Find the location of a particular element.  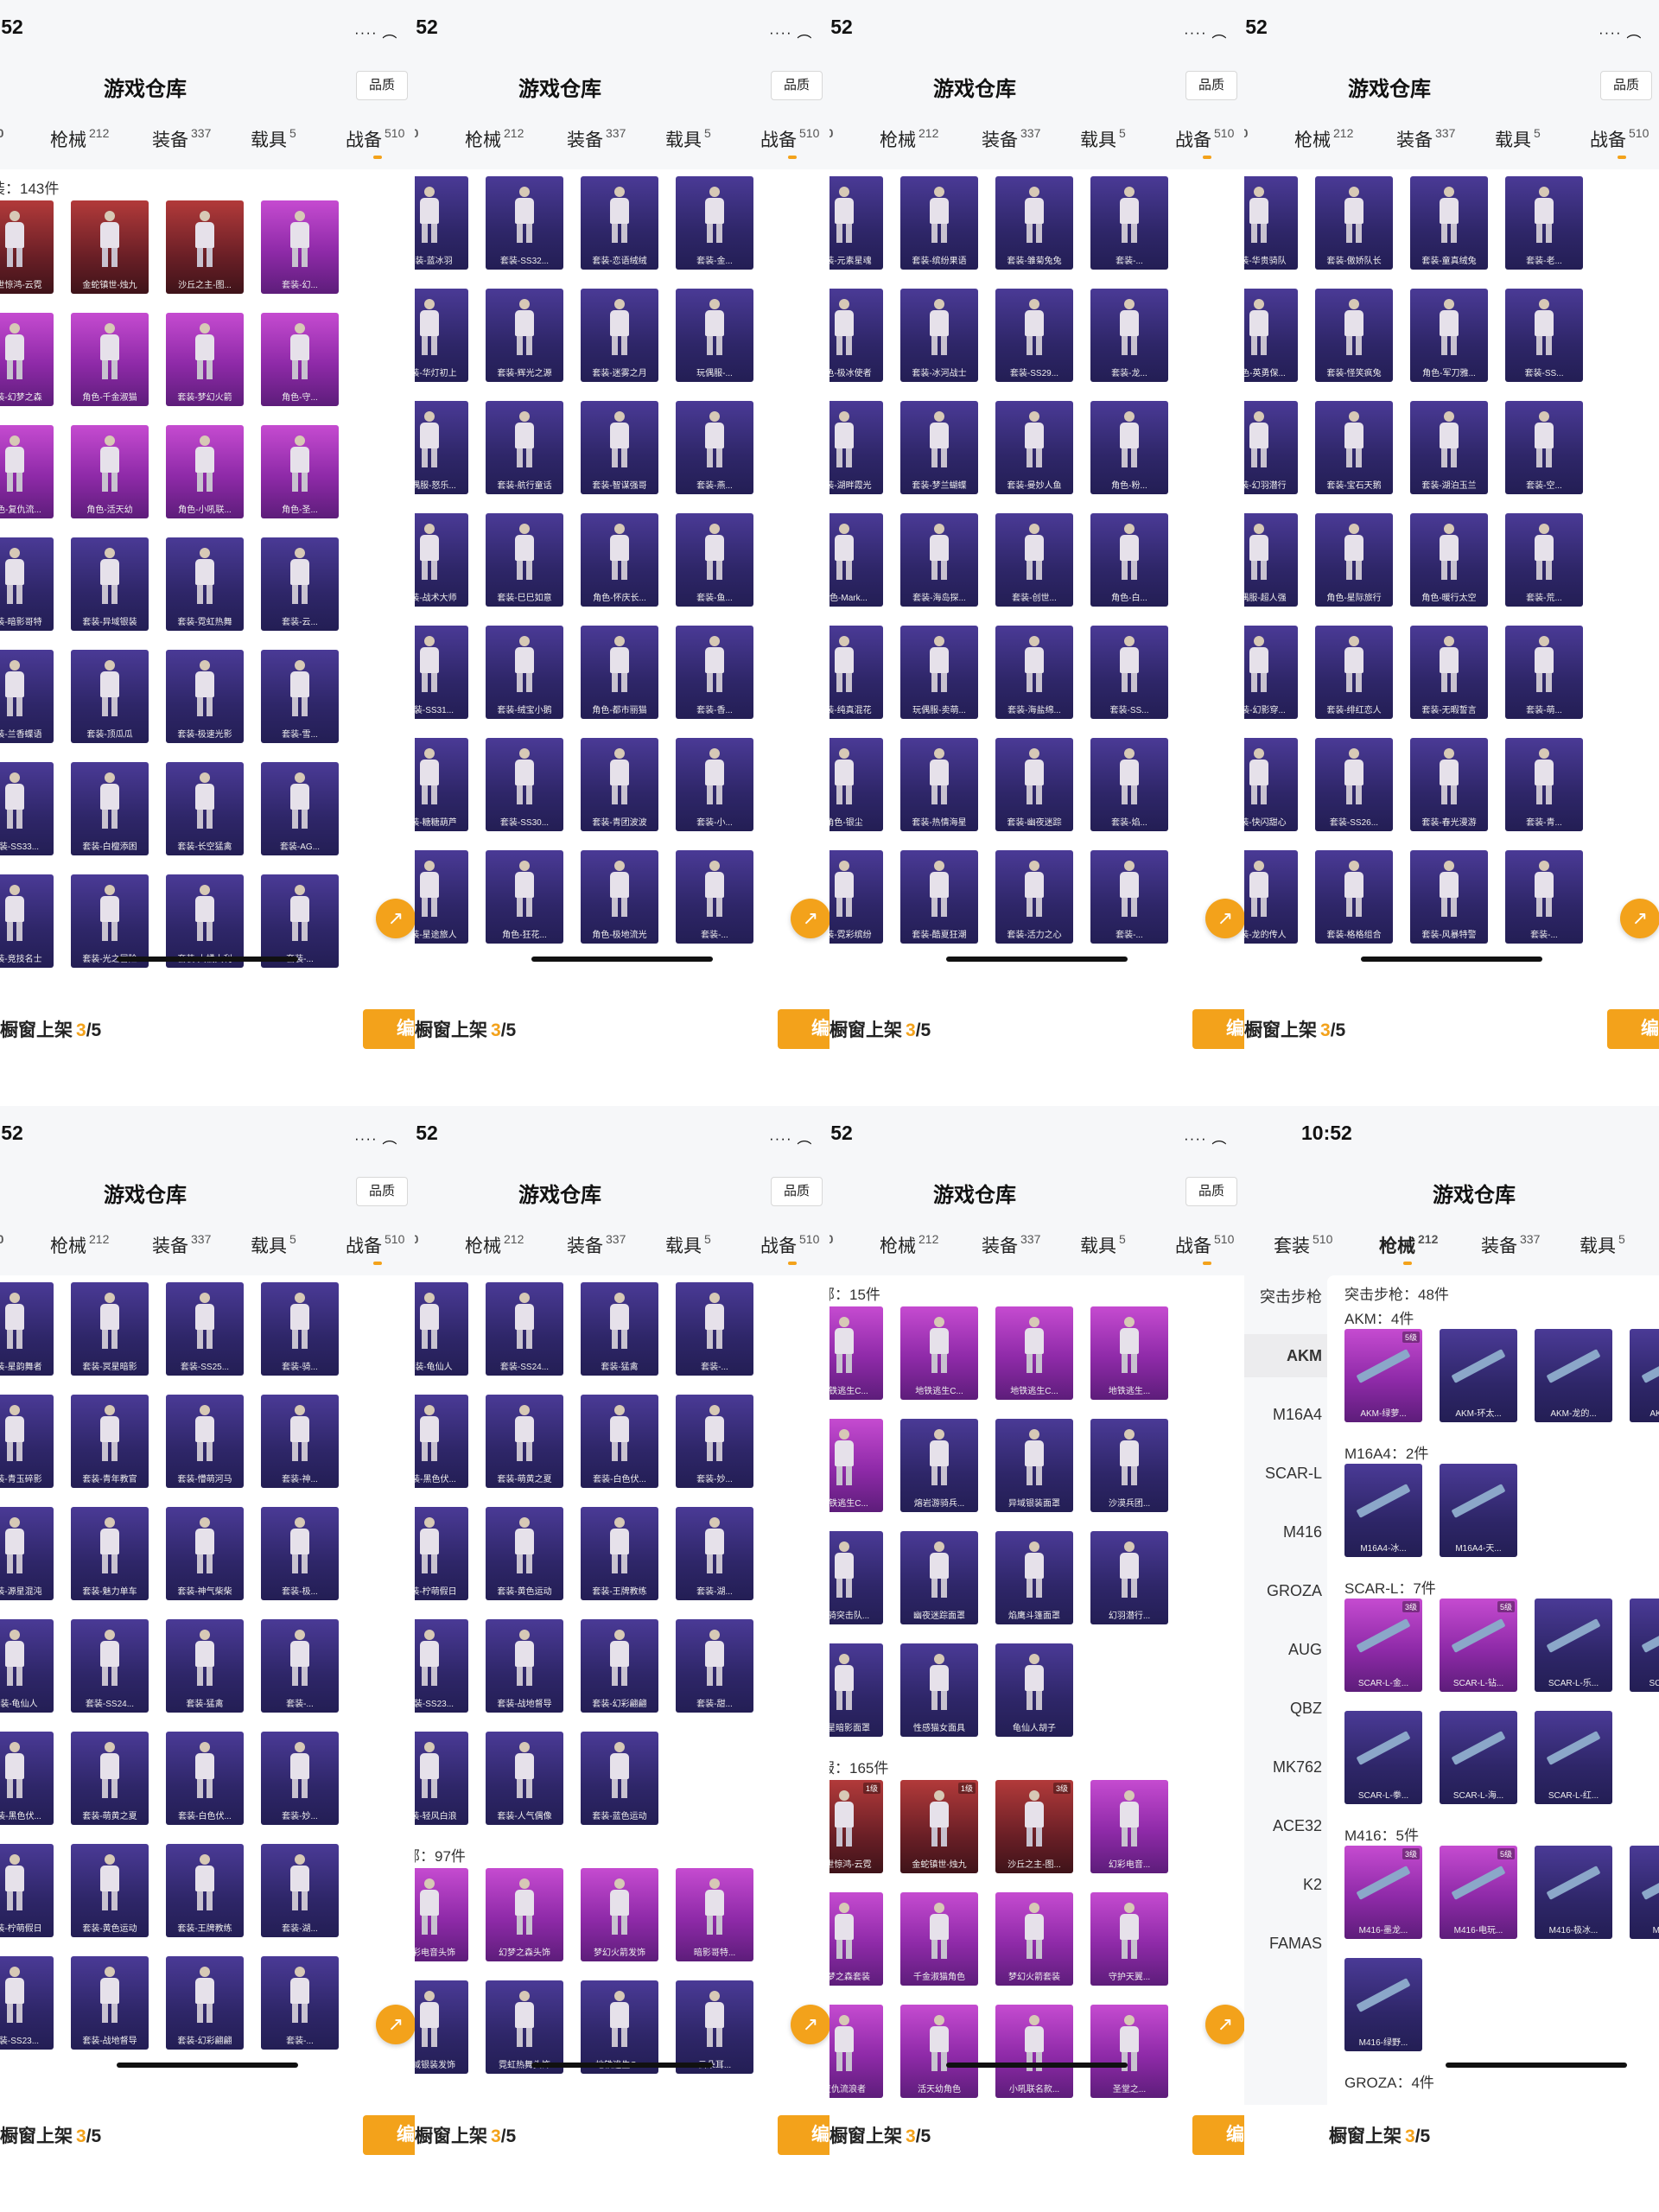

sidebar-item: FAMAS is located at coordinates (1295, 1943).